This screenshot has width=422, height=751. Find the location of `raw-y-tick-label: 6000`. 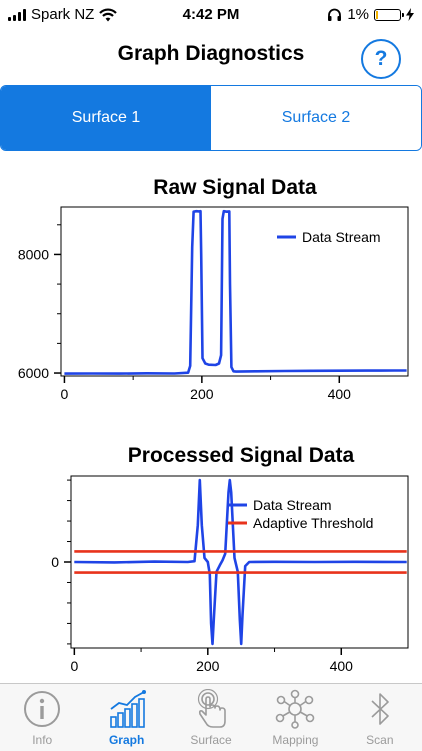

raw-y-tick-label: 6000 is located at coordinates (33, 373).